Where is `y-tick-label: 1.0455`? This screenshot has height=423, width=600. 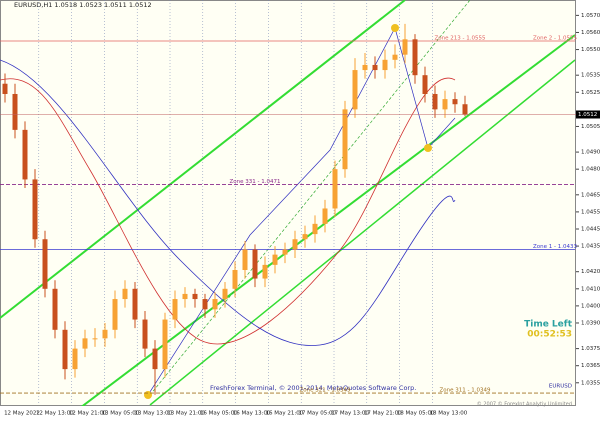 y-tick-label: 1.0455 is located at coordinates (590, 212).